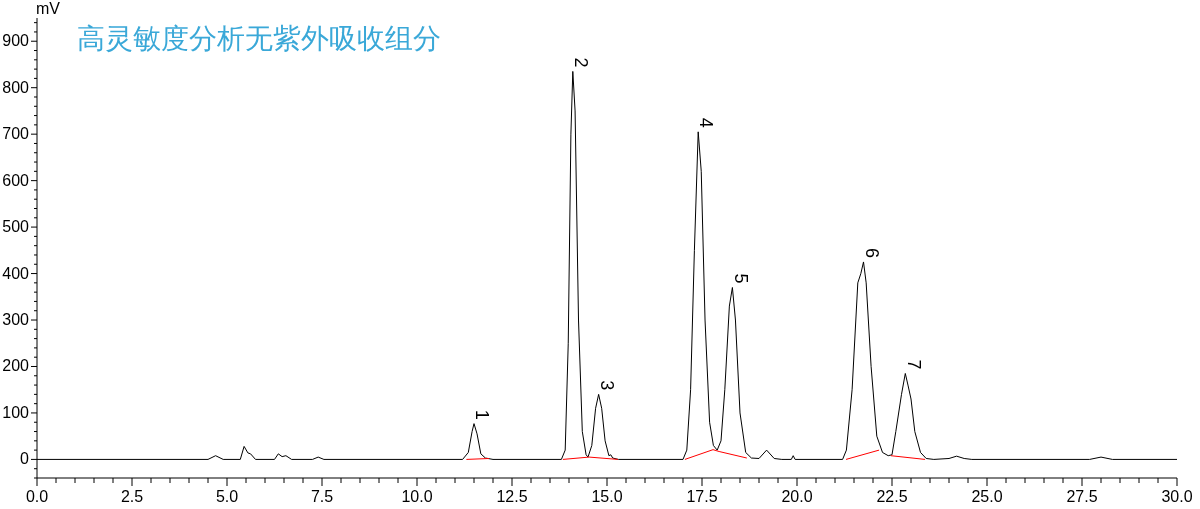  What do you see at coordinates (16, 320) in the screenshot?
I see `y-tick-label: 300` at bounding box center [16, 320].